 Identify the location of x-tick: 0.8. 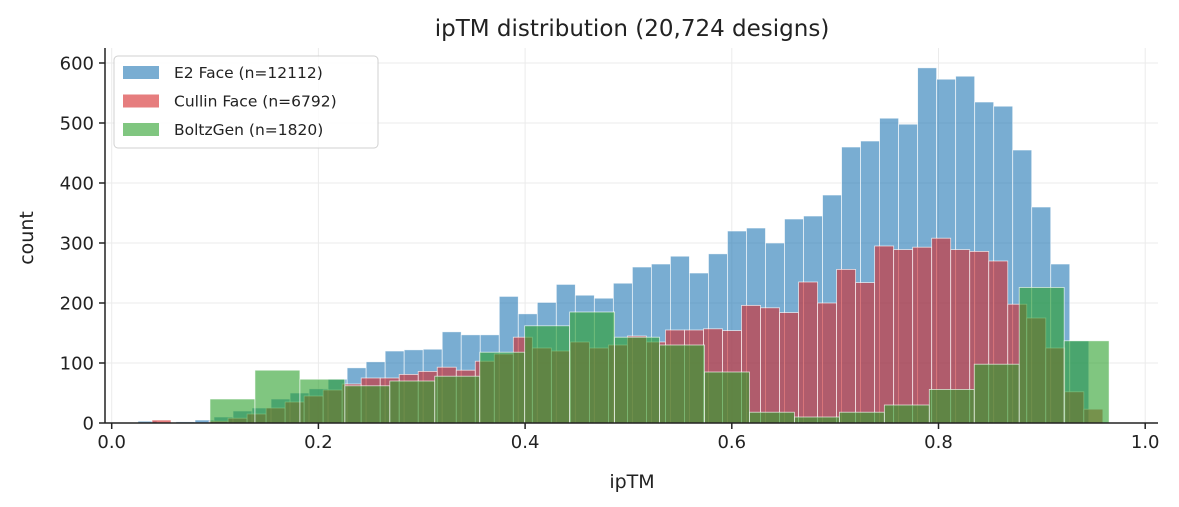
(938, 438).